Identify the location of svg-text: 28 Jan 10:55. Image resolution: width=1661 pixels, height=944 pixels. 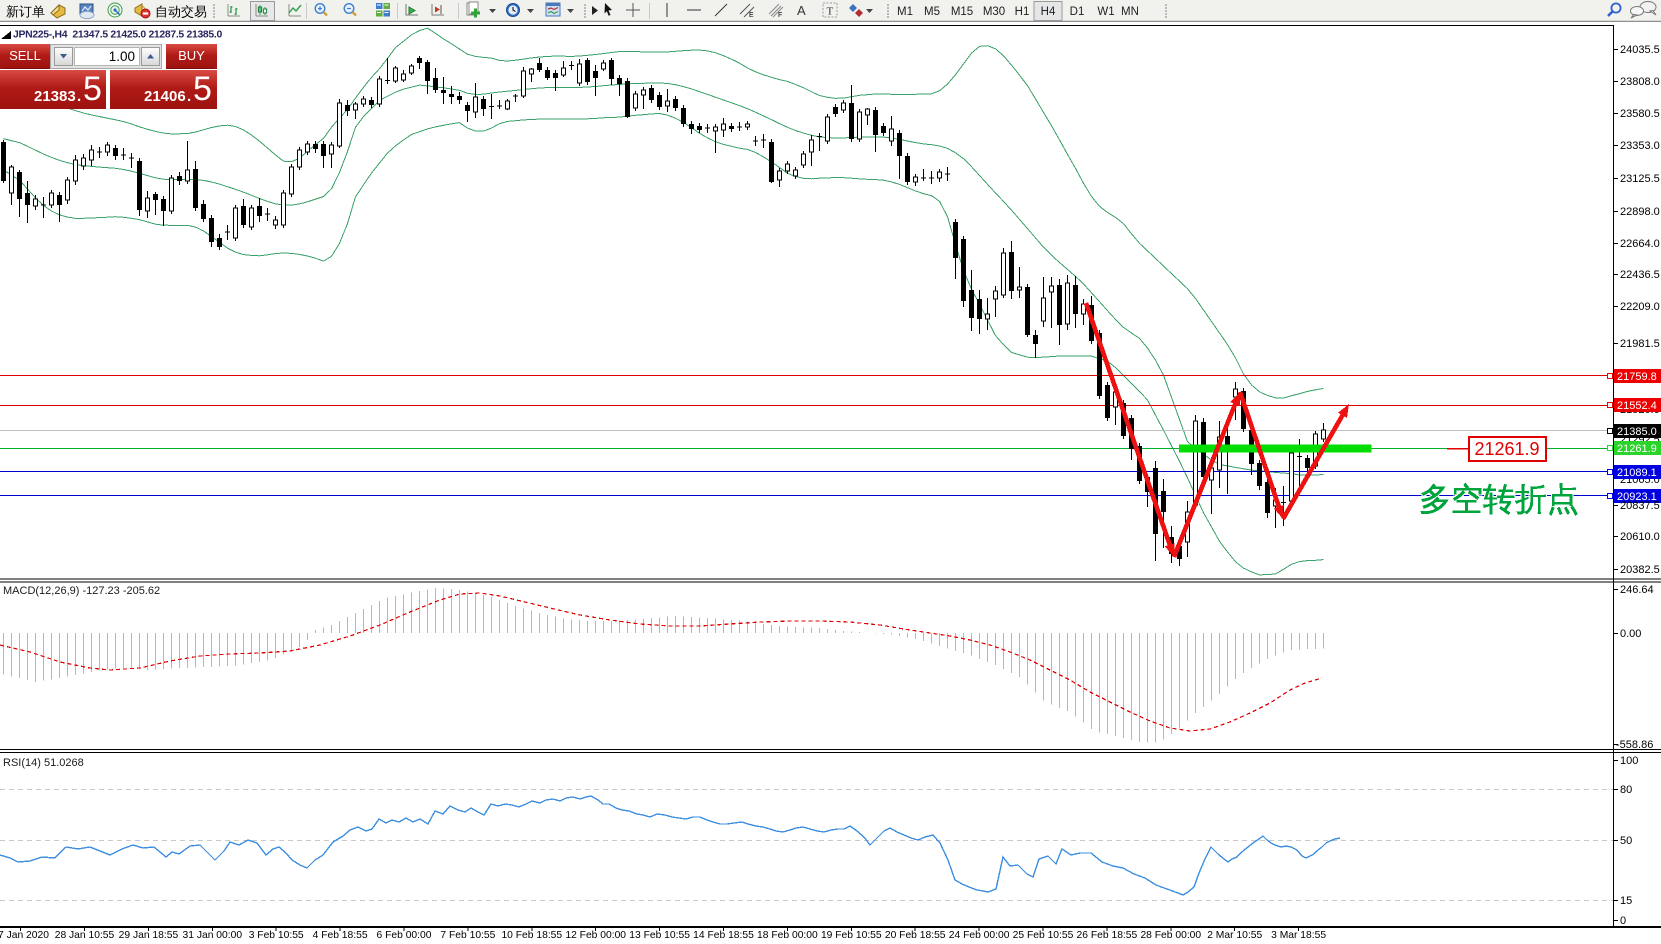
(85, 935).